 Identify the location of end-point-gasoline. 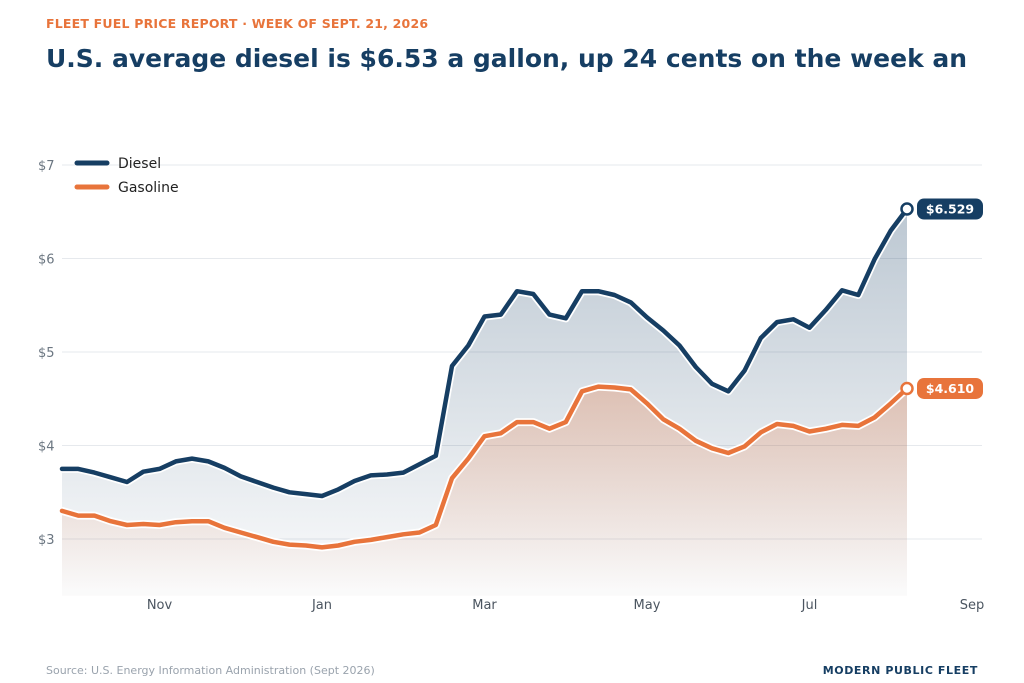
(907, 388).